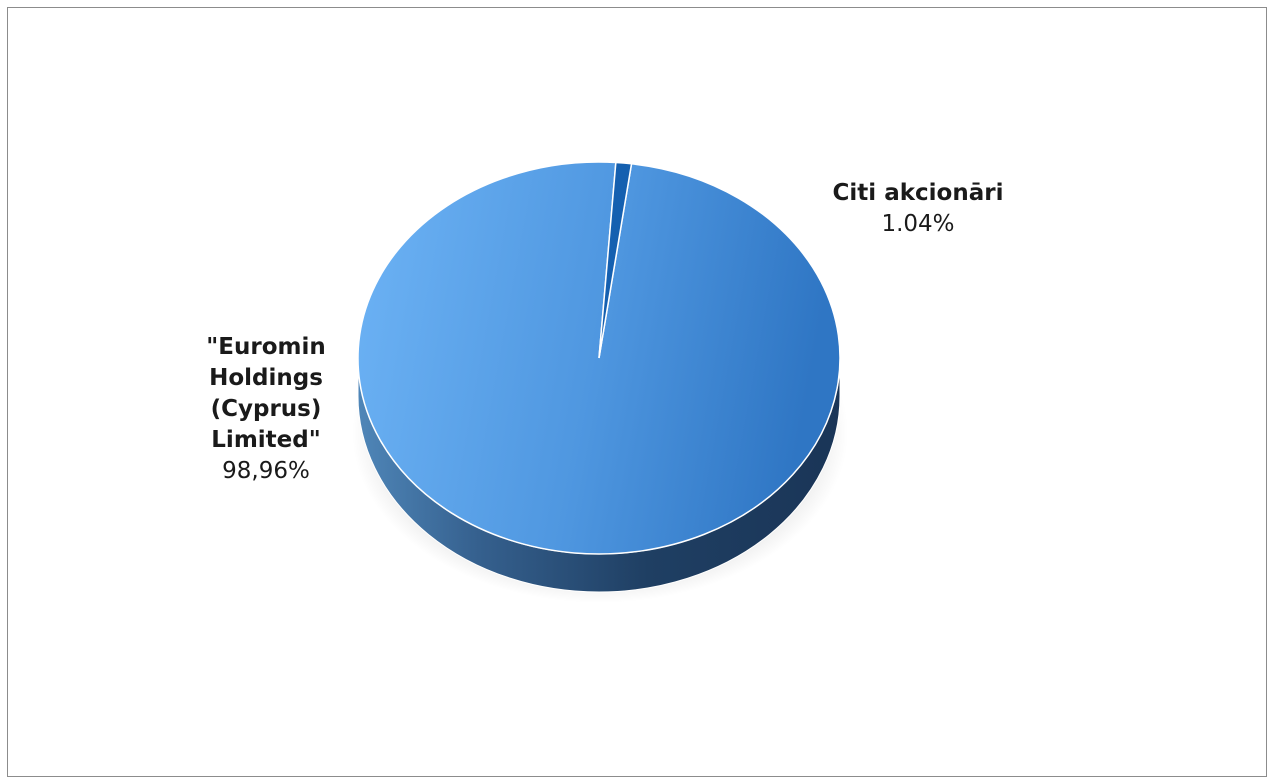 The image size is (1275, 777). Describe the element at coordinates (918, 224) in the screenshot. I see `slice-value-citi: 1.04%` at that location.